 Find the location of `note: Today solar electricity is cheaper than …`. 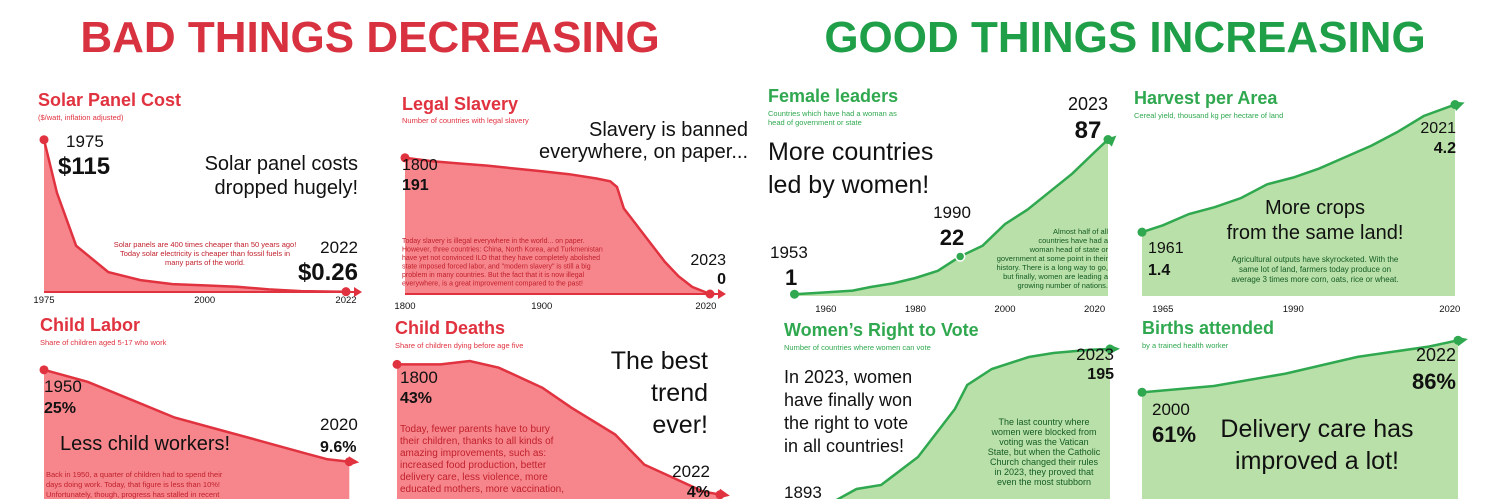

note: Today solar electricity is cheaper than … is located at coordinates (205, 253).